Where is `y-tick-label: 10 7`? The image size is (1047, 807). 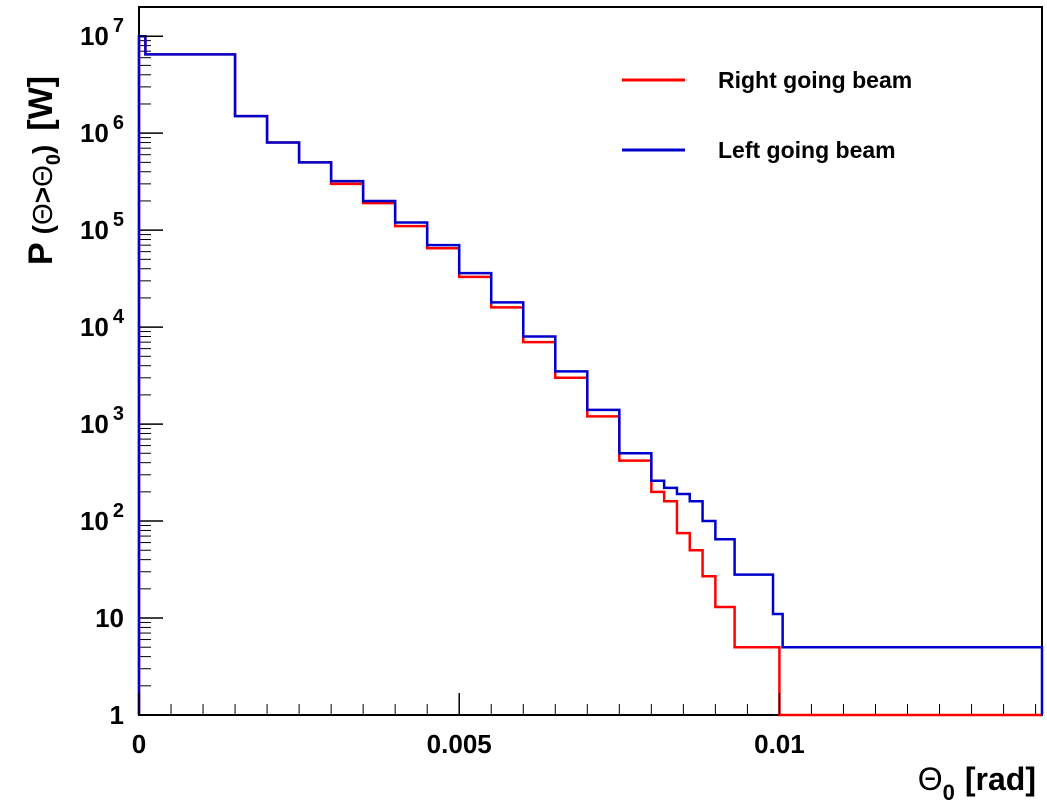
y-tick-label: 10 7 is located at coordinates (102, 33).